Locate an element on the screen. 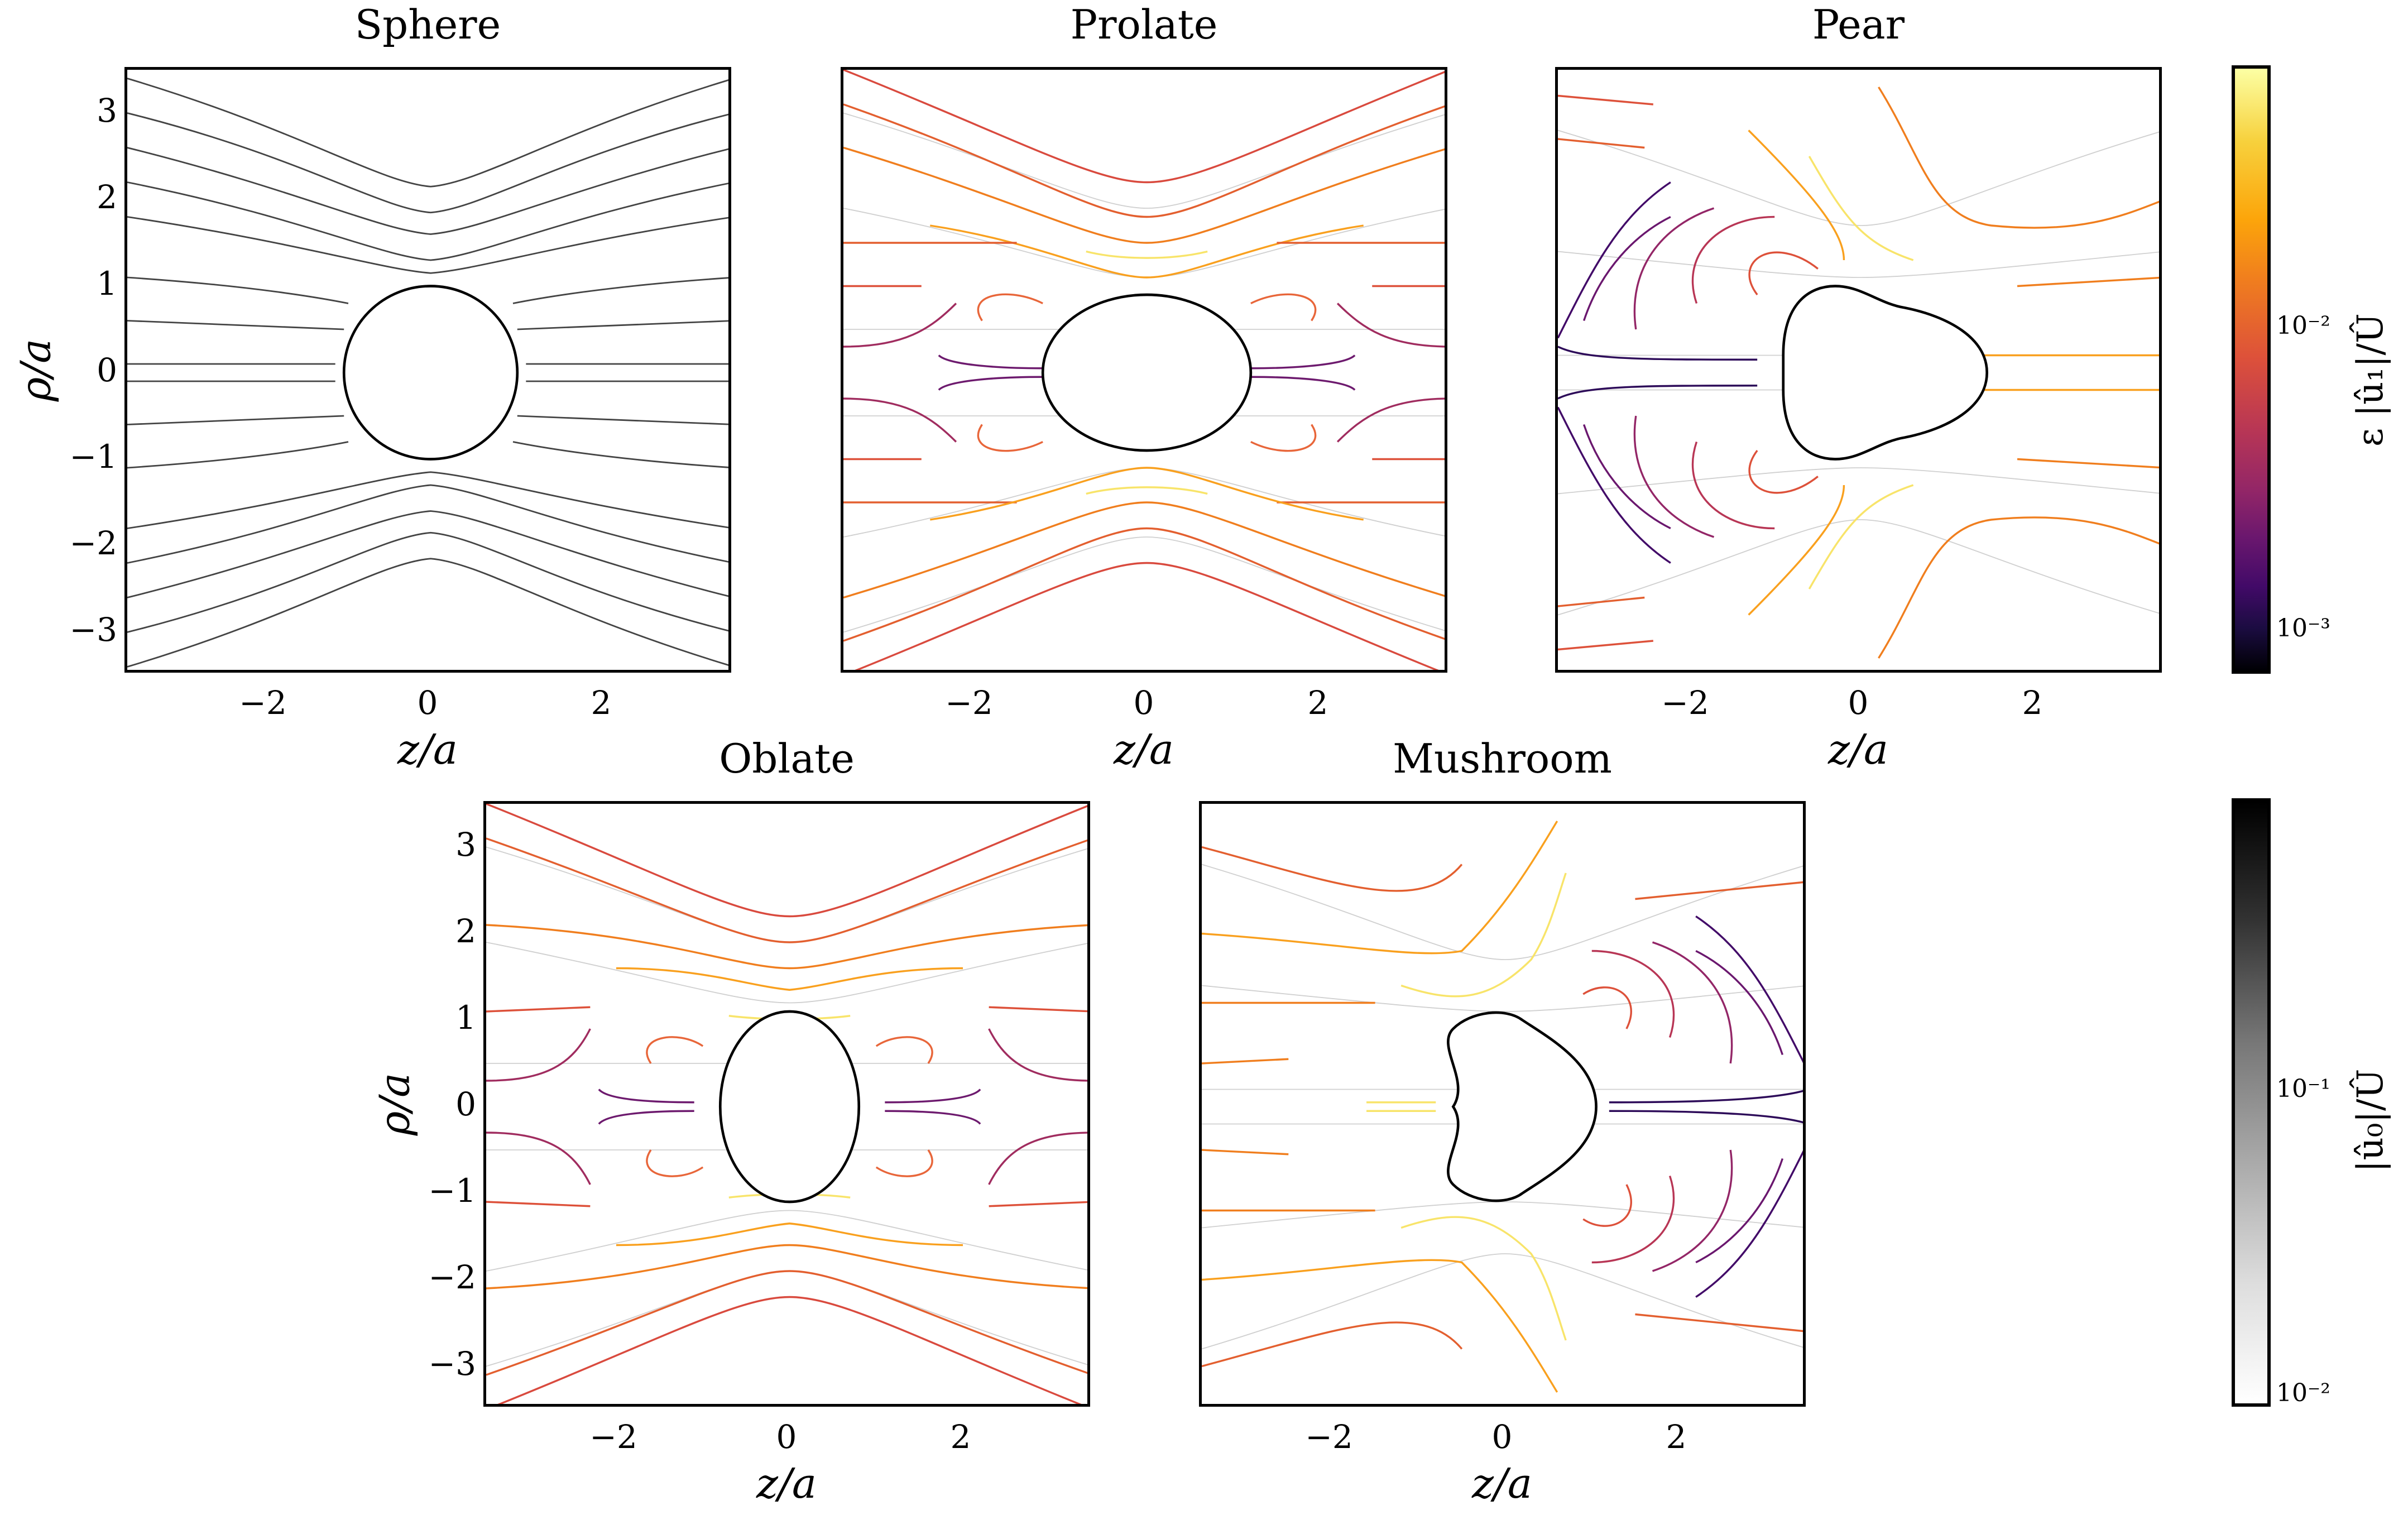 This screenshot has height=1515, width=2408. panel-pear: Pear is located at coordinates (1859, 387).